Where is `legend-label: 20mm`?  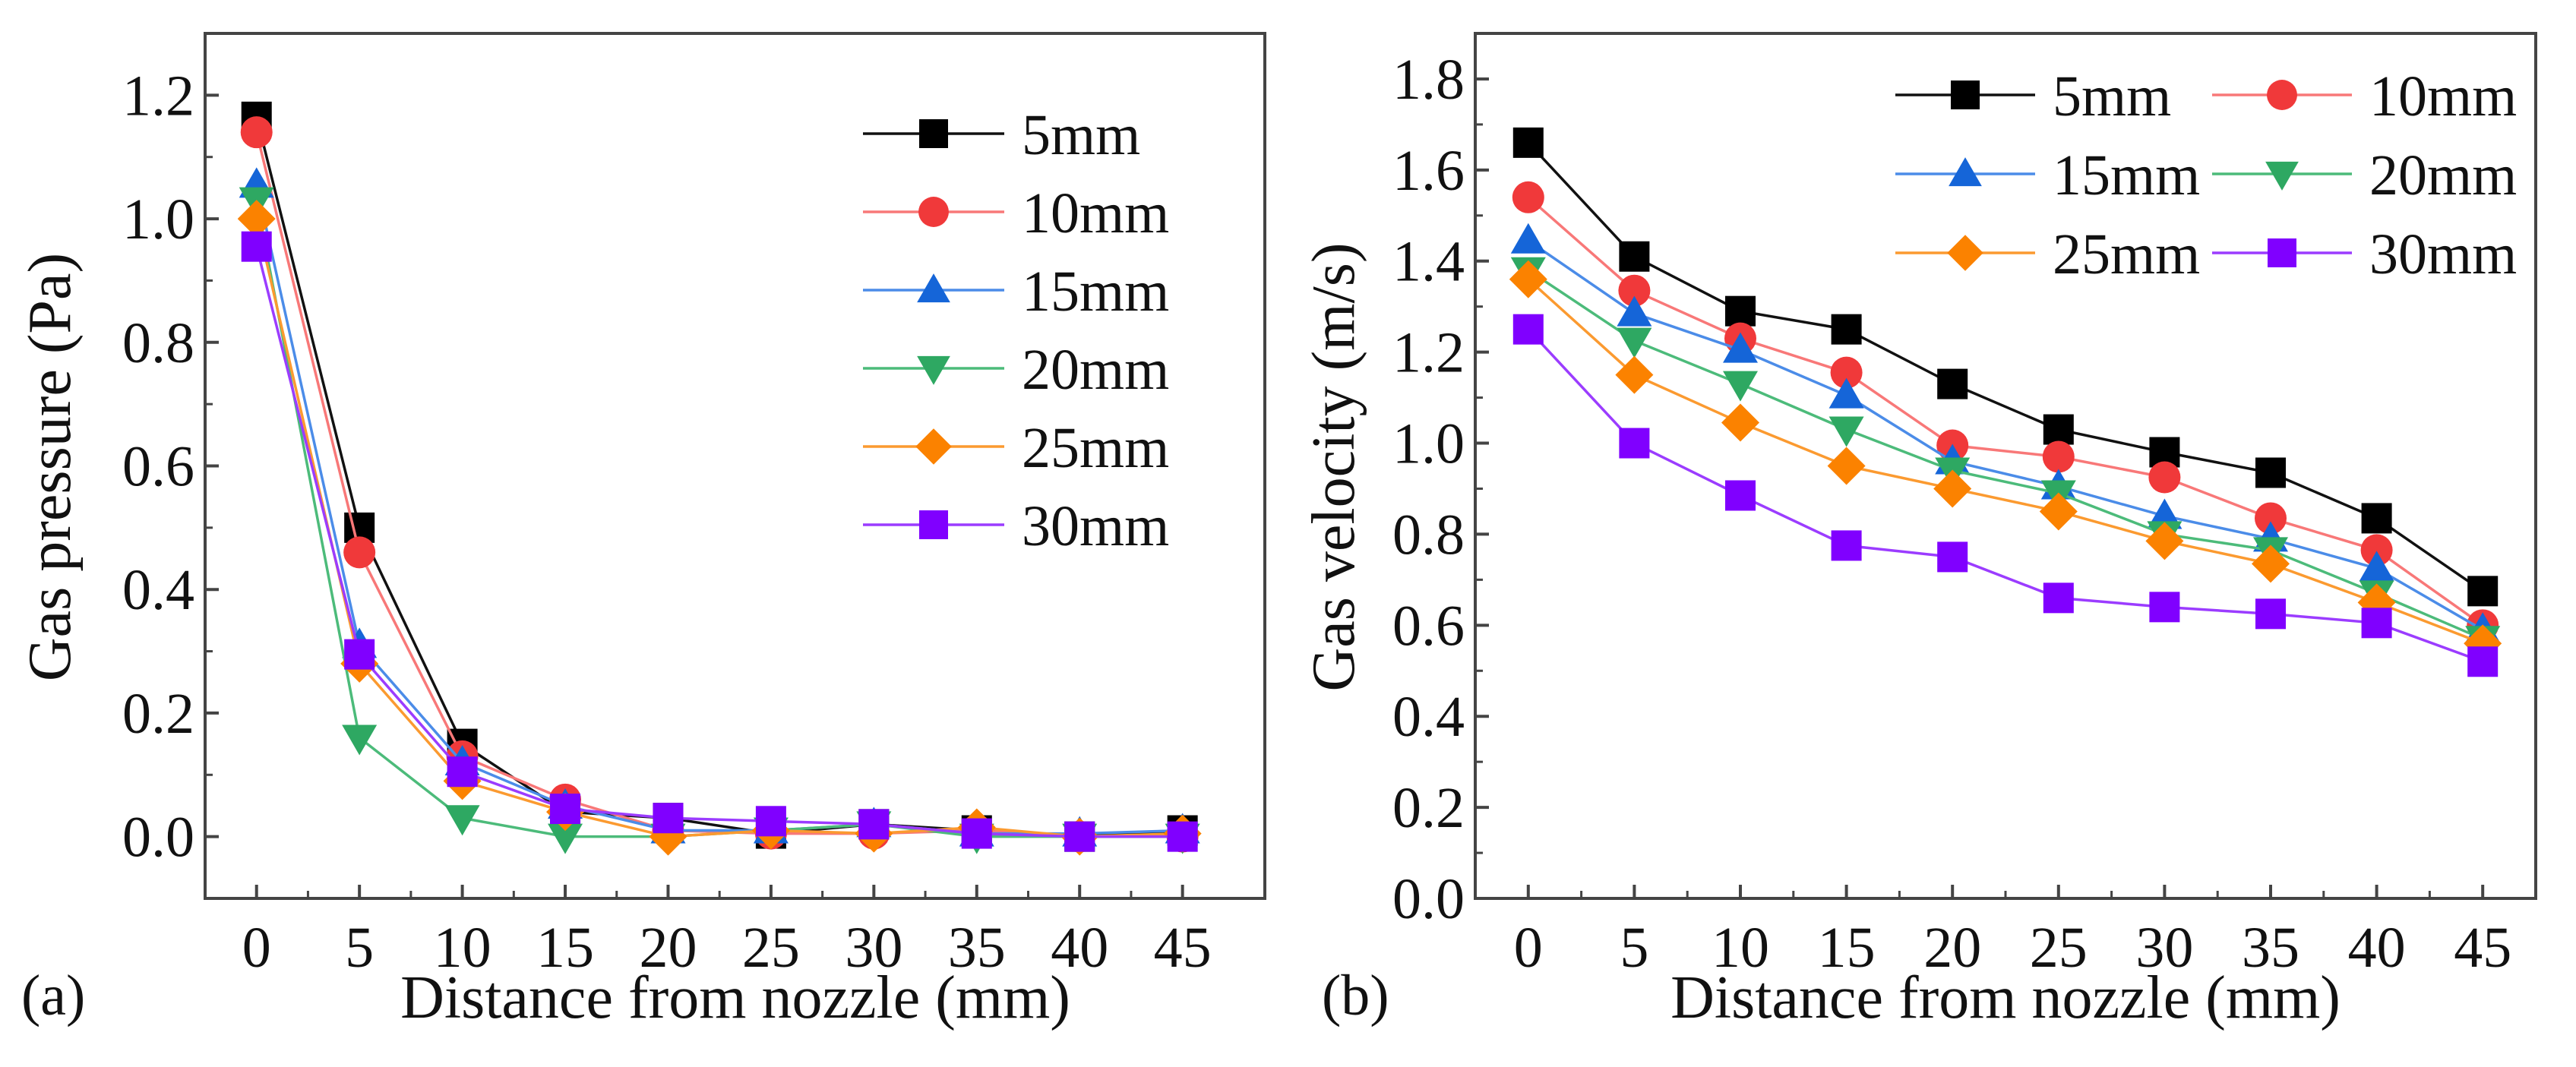 legend-label: 20mm is located at coordinates (2443, 175).